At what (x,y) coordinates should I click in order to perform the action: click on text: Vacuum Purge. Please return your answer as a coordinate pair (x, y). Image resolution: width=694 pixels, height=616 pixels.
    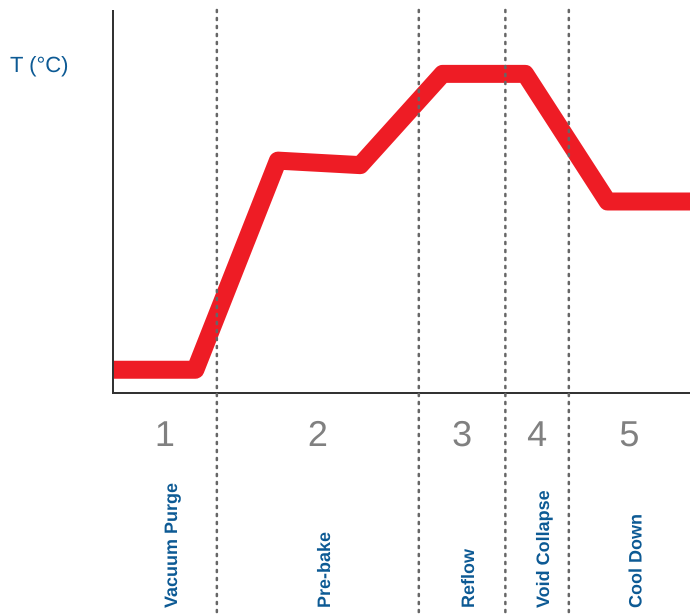
    Looking at the image, I should click on (170, 545).